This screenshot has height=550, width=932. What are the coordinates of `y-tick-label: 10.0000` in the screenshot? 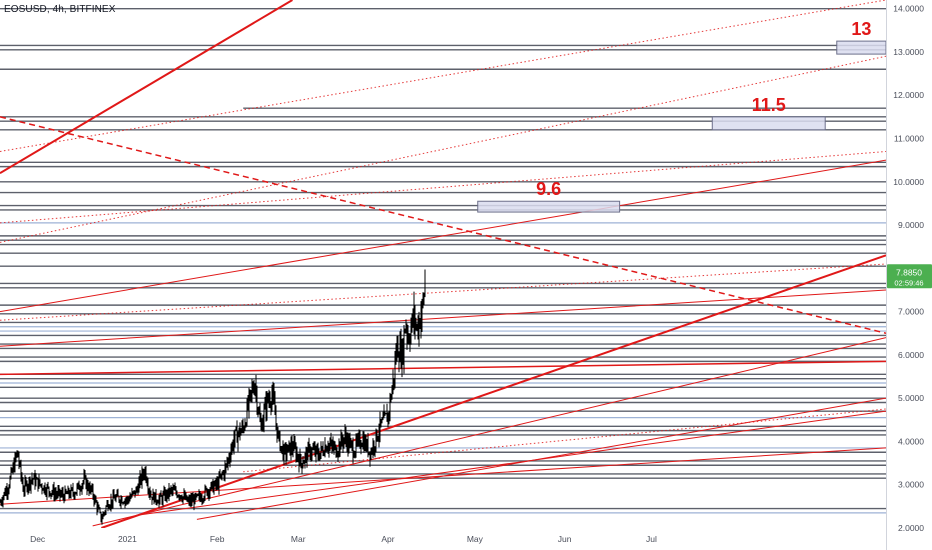 It's located at (908, 182).